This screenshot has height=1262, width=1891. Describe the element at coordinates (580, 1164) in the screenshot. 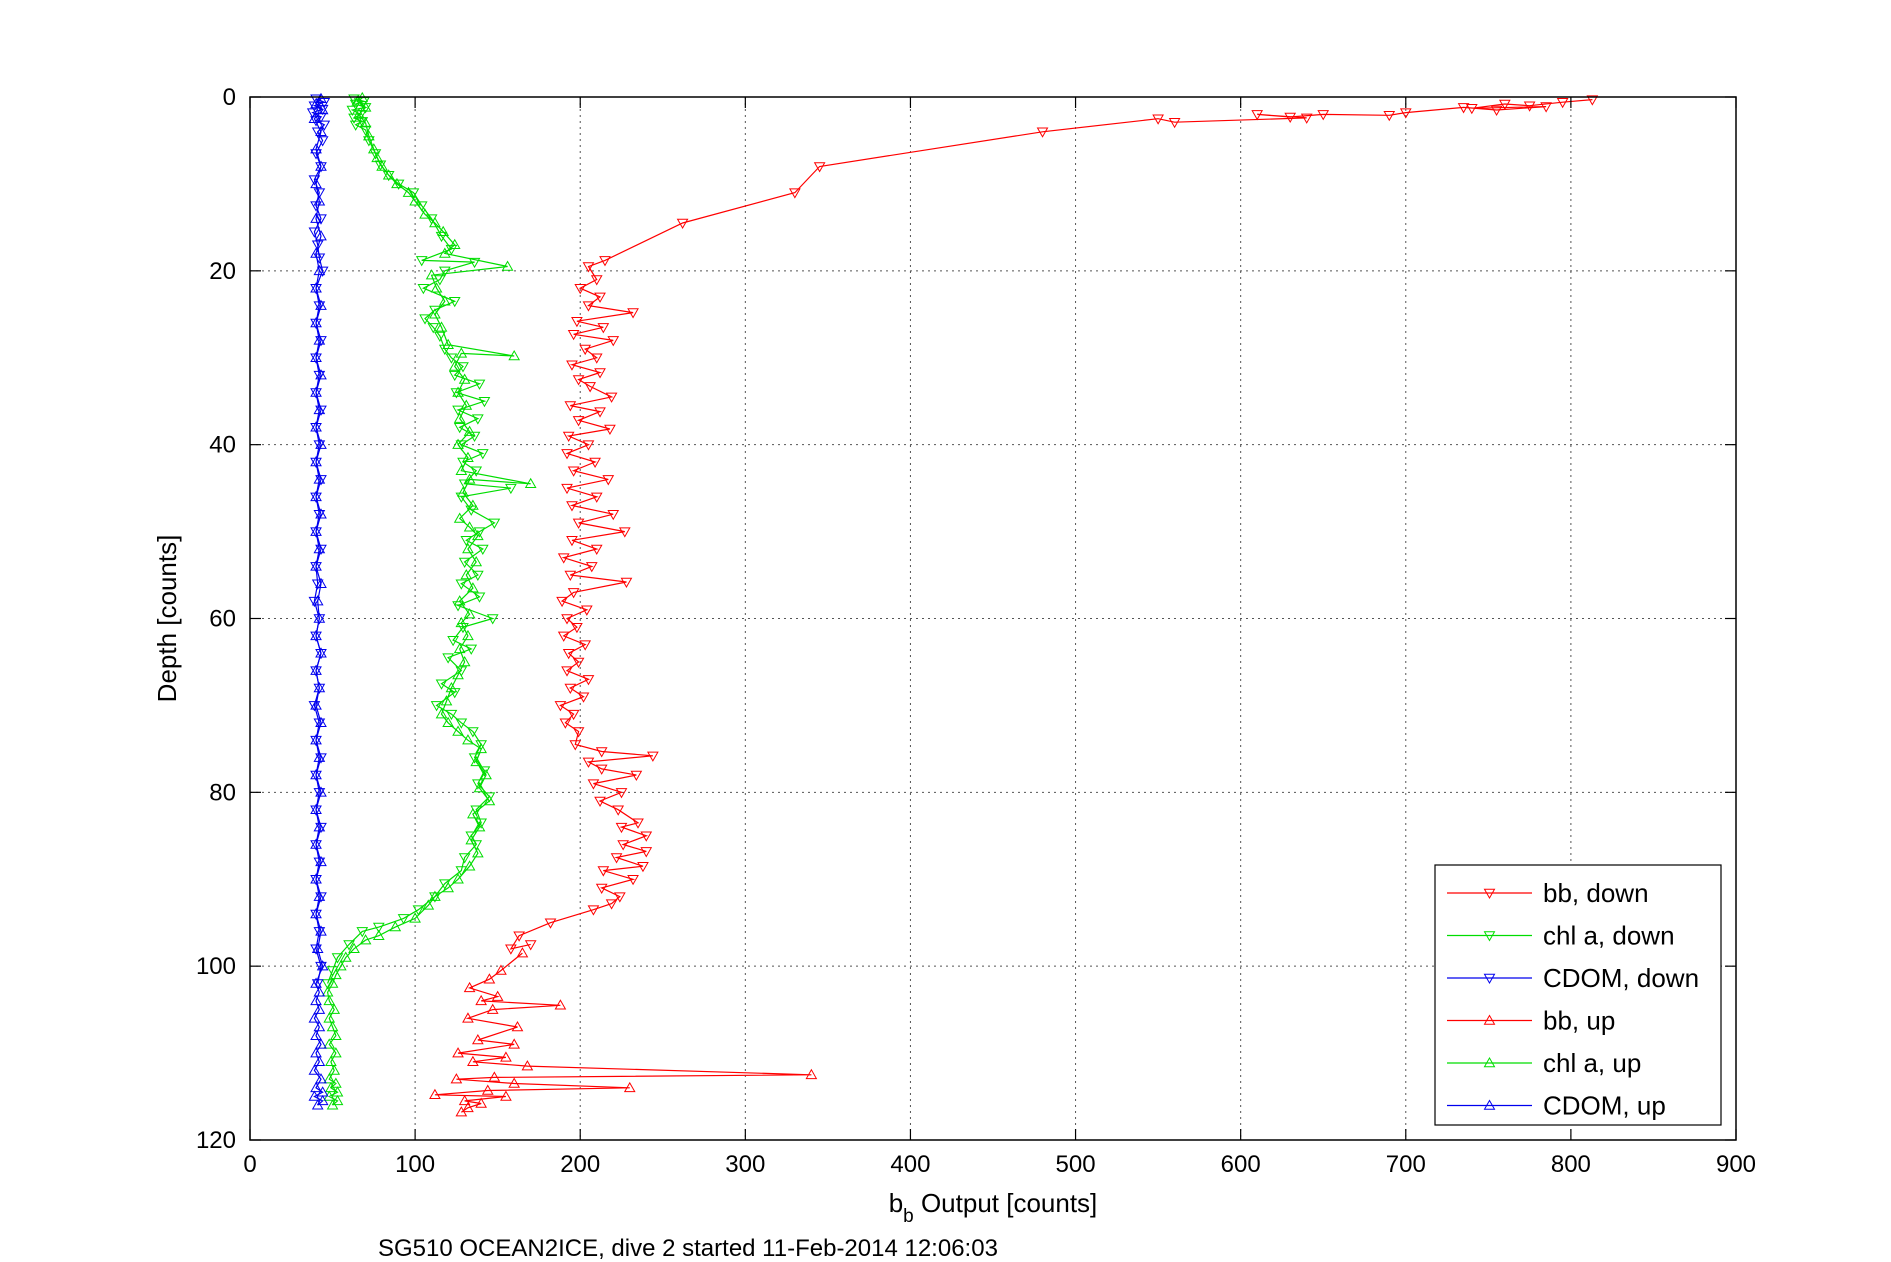

I see `x-tick-label: 200` at that location.